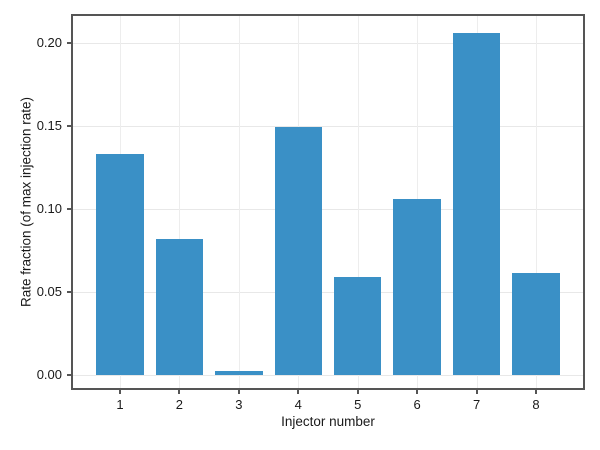  What do you see at coordinates (179, 404) in the screenshot?
I see `x-tick-label: 2` at bounding box center [179, 404].